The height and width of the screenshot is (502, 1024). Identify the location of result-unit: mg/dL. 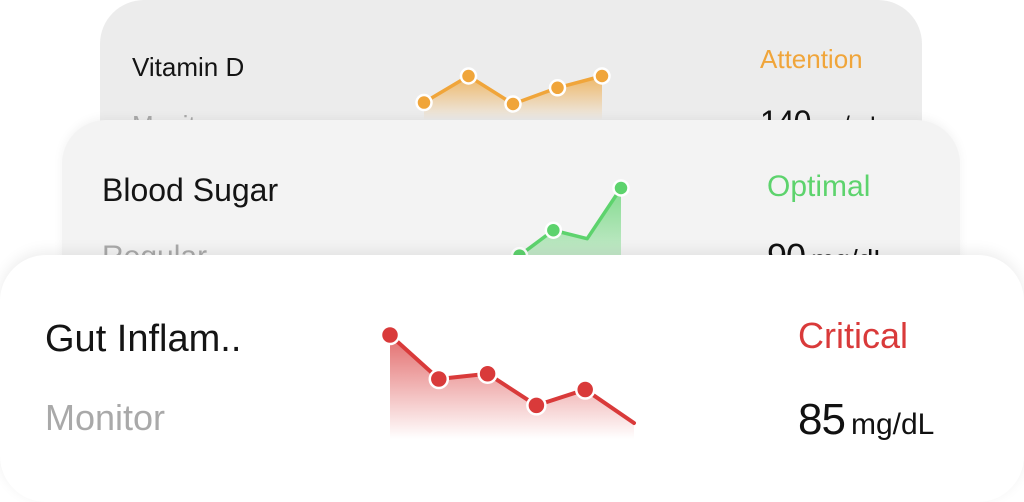
(892, 424).